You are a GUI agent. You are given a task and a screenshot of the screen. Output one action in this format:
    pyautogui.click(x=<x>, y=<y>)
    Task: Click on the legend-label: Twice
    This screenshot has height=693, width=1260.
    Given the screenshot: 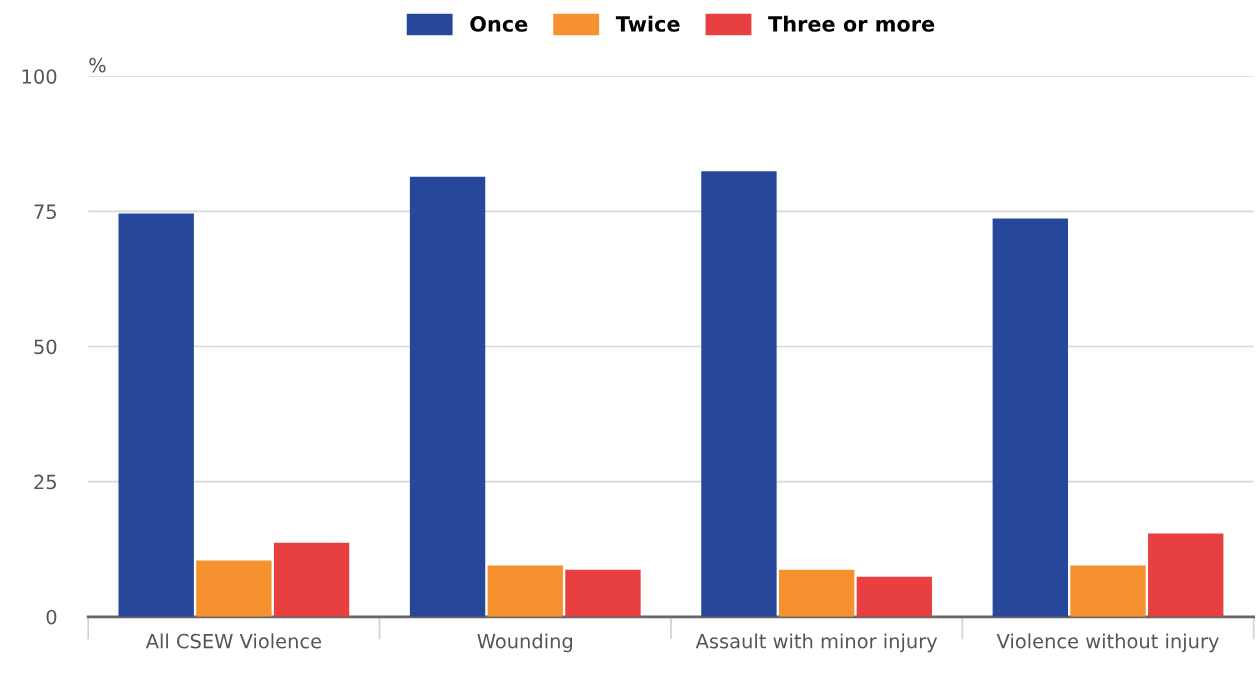 What is the action you would take?
    pyautogui.click(x=647, y=23)
    